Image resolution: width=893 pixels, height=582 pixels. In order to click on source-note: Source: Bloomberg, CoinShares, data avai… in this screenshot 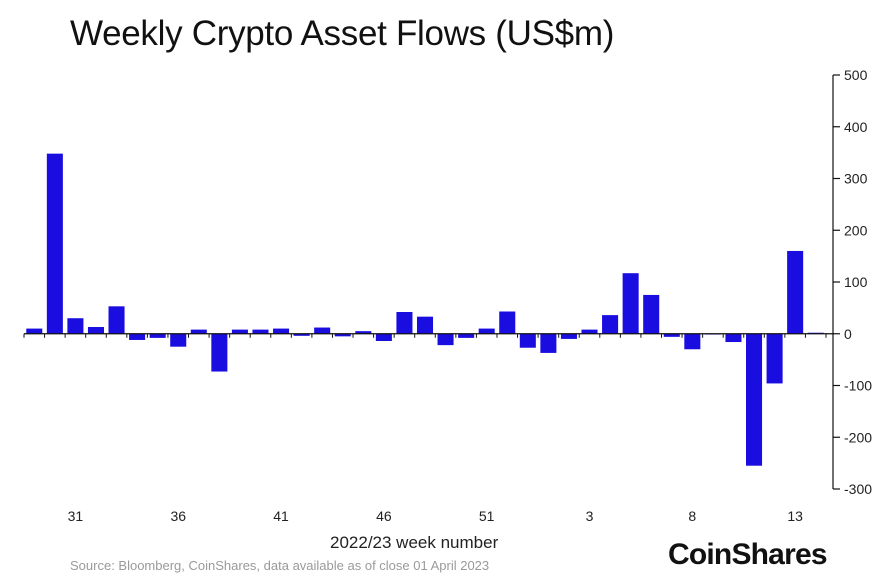, I will do `click(280, 565)`.